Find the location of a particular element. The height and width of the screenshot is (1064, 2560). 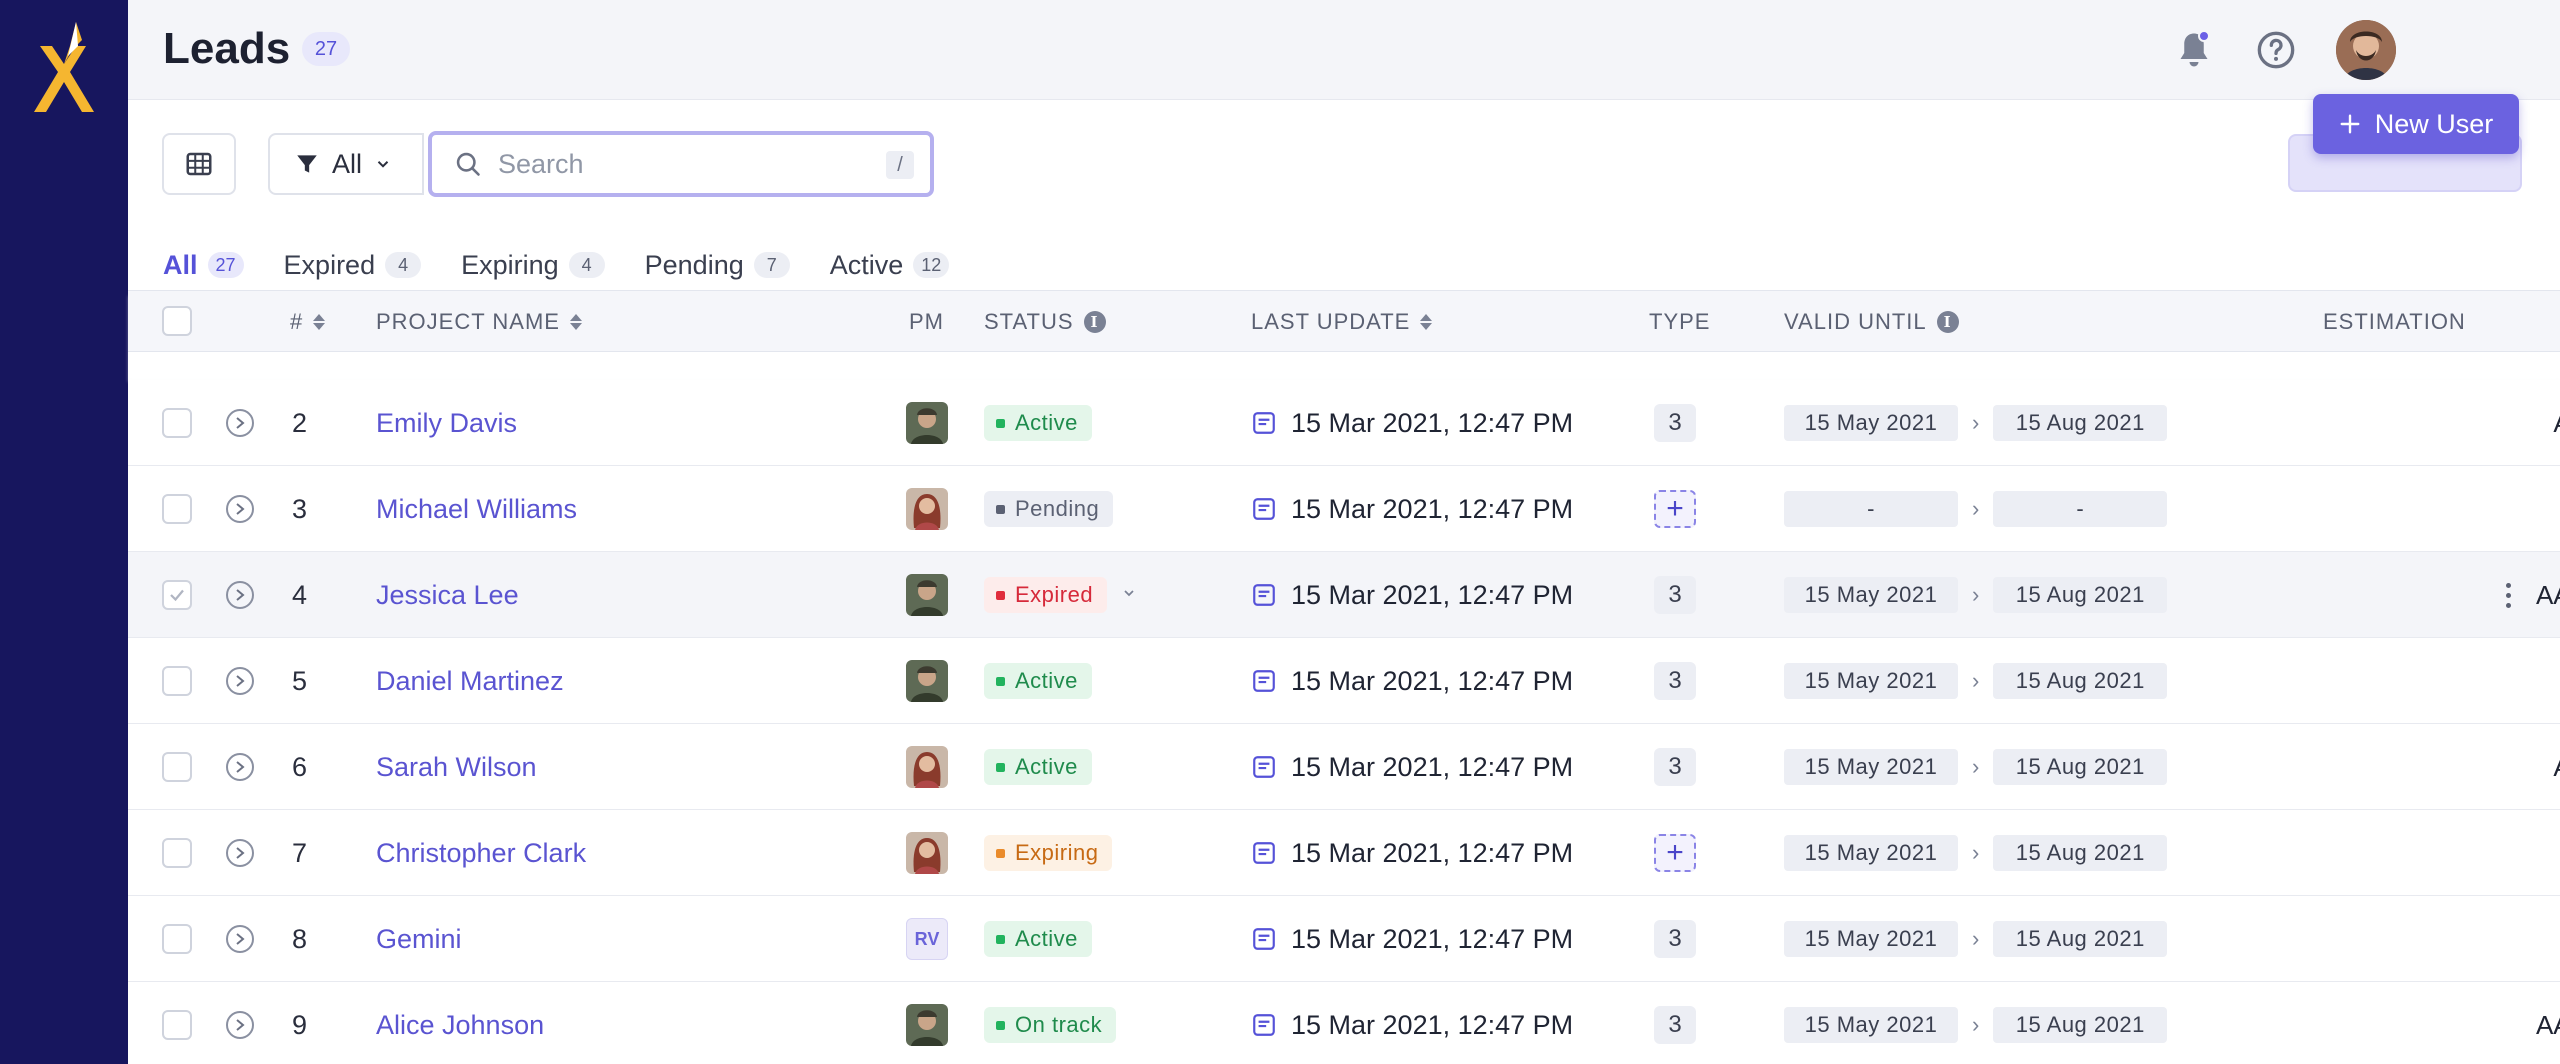

tab-label: Active is located at coordinates (866, 264).